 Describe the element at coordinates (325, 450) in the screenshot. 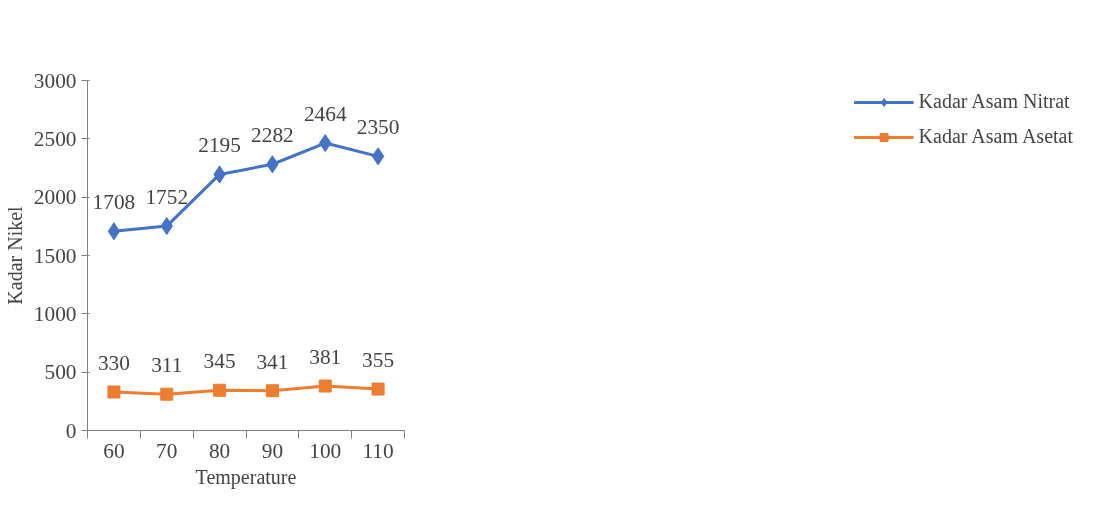

I see `x-tick-label: 100` at that location.